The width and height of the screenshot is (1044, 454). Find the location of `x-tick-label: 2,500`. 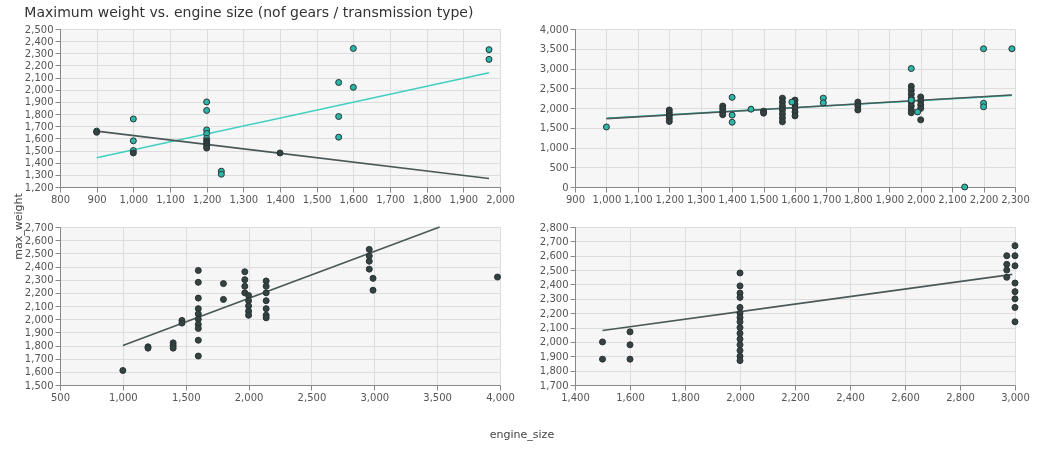

x-tick-label: 2,500 is located at coordinates (312, 397).